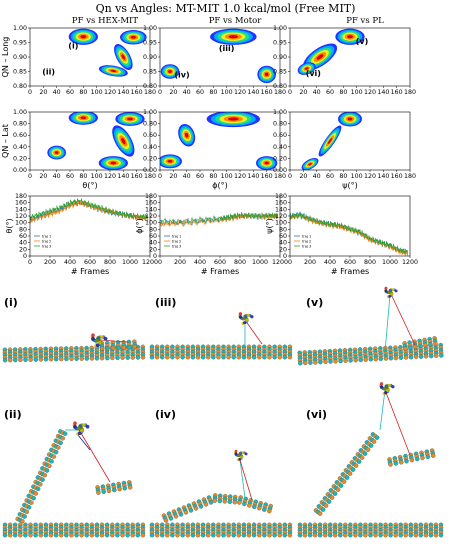  Describe the element at coordinates (105, 21) in the screenshot. I see `col1-title: PF vs HEX-MIT` at that location.